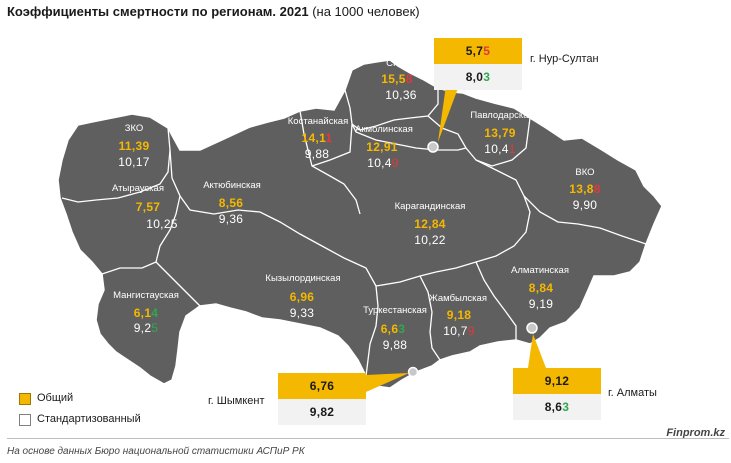 The width and height of the screenshot is (731, 463). Describe the element at coordinates (478, 51) in the screenshot. I see `nursultan-general-box: 5,75` at that location.